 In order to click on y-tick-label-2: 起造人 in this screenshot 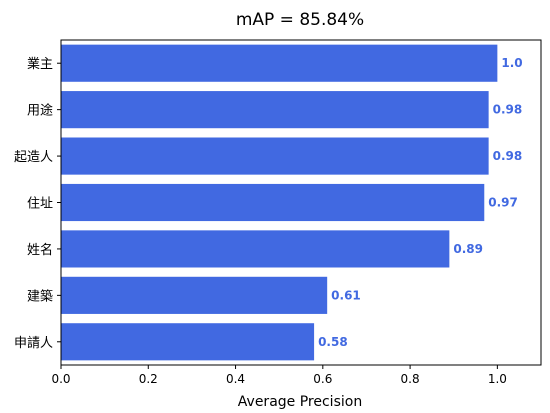, I will do `click(33, 157)`.